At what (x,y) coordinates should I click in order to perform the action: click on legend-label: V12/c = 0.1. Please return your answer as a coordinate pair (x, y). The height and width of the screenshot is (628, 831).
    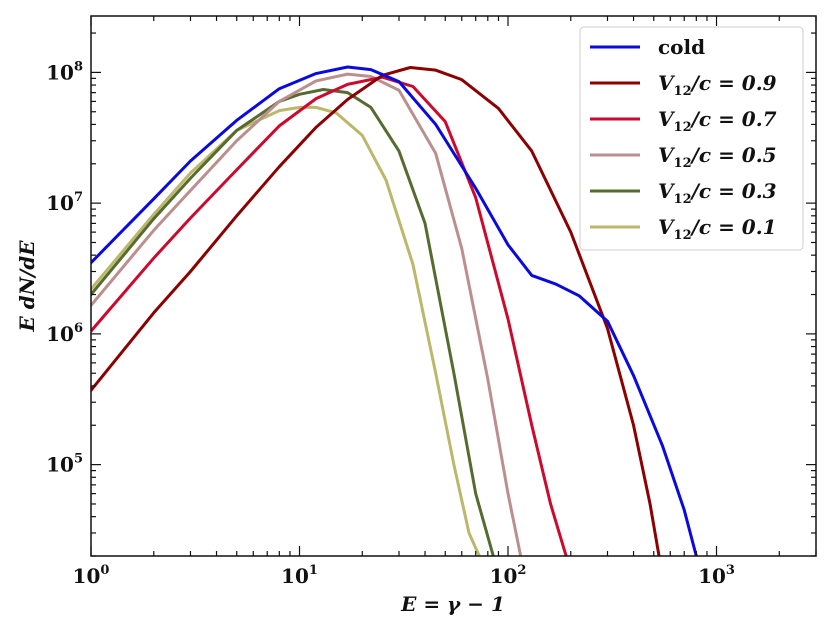
    Looking at the image, I should click on (717, 229).